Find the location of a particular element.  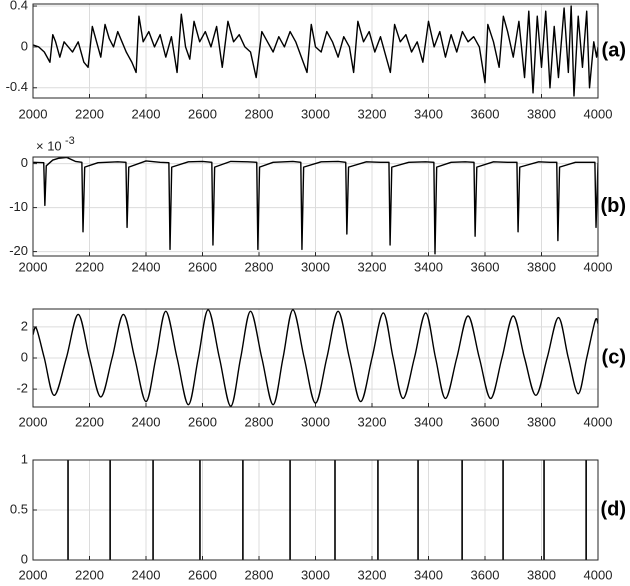

y-tick-label: -20 is located at coordinates (18, 250).